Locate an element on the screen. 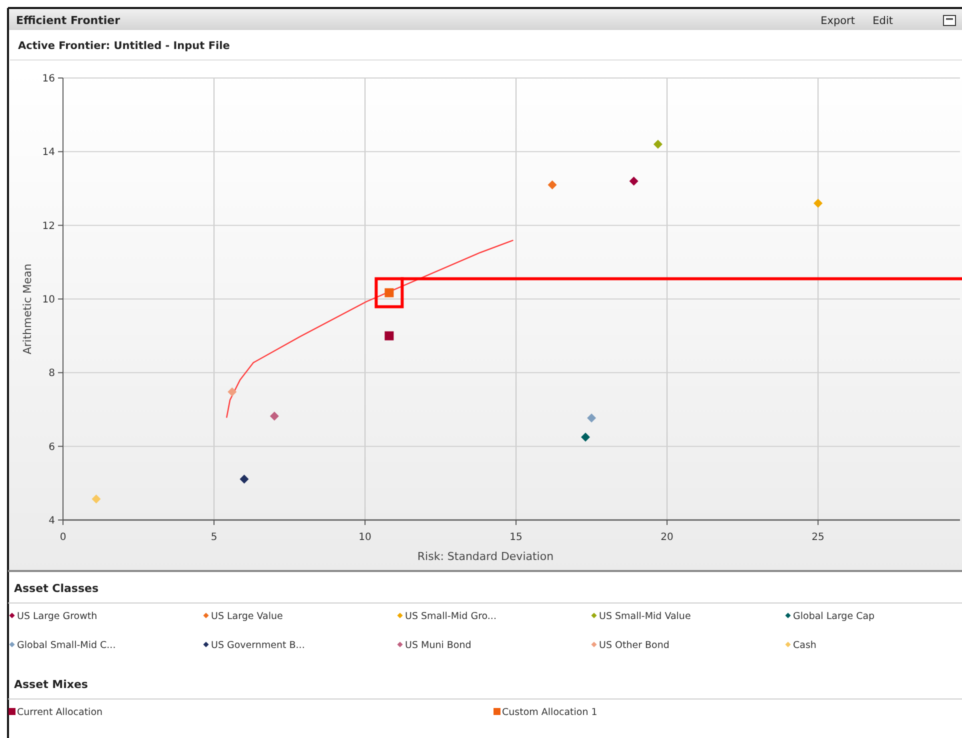  chart-title: Efficient Frontier is located at coordinates (68, 20).